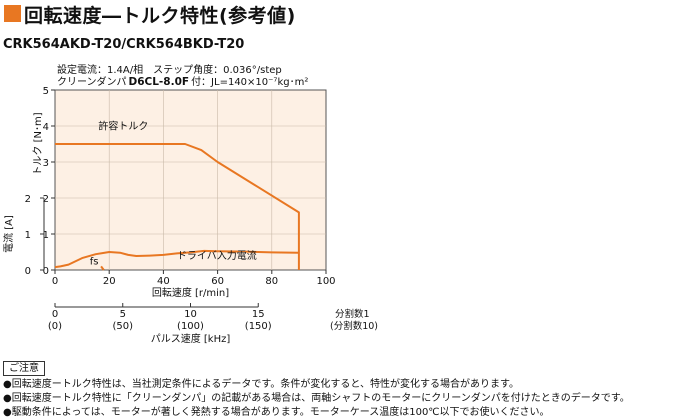  Describe the element at coordinates (191, 338) in the screenshot. I see `pulse-axis-title: パルス速度 [kHz]` at that location.